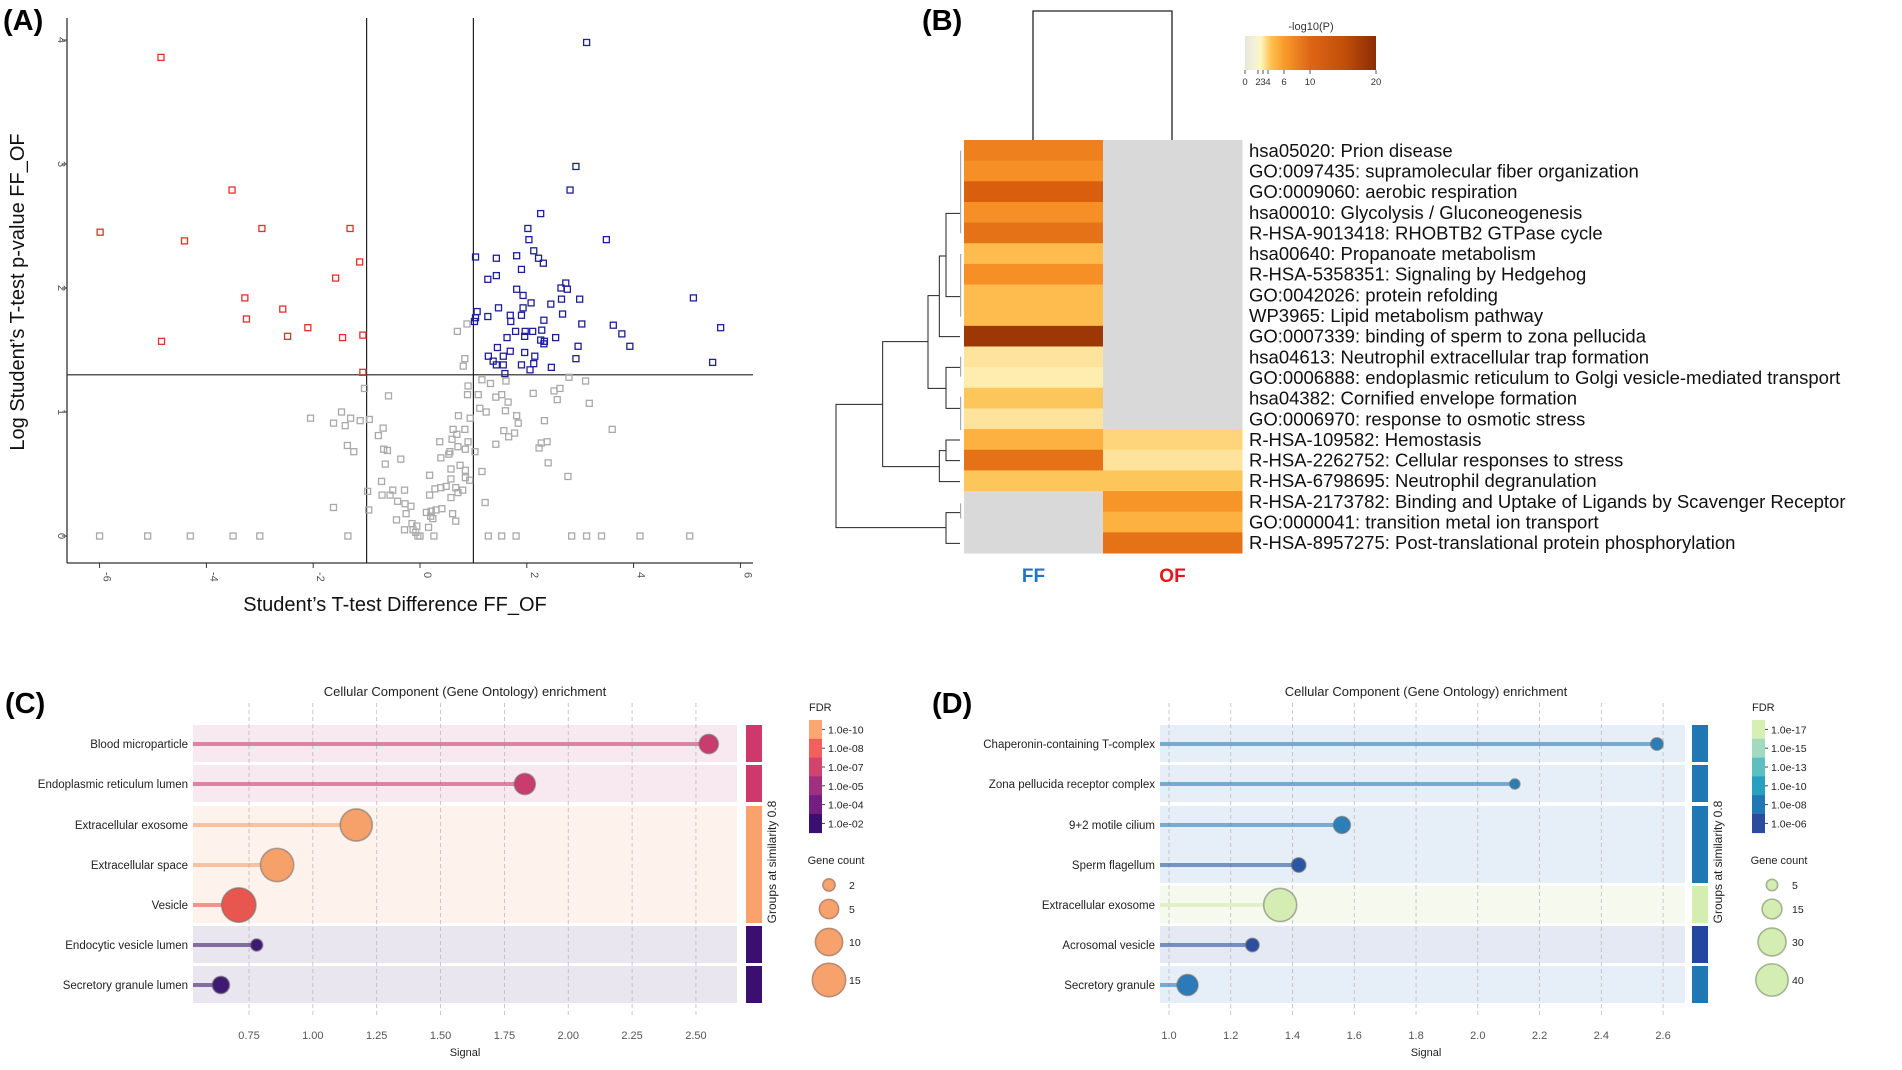  I want to click on x-tick-label: 1.50, so click(440, 1036).